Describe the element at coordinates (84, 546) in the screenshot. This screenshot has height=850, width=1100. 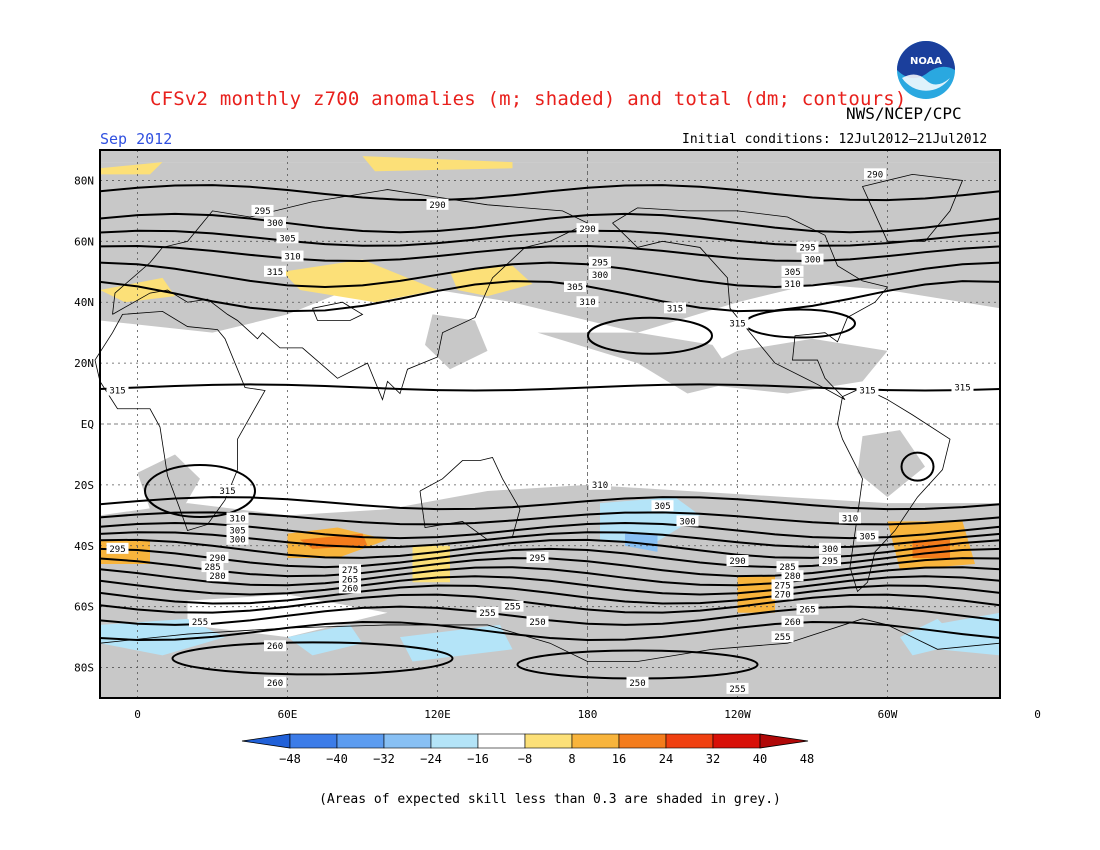
I see `lat-tick-label: 40S` at that location.